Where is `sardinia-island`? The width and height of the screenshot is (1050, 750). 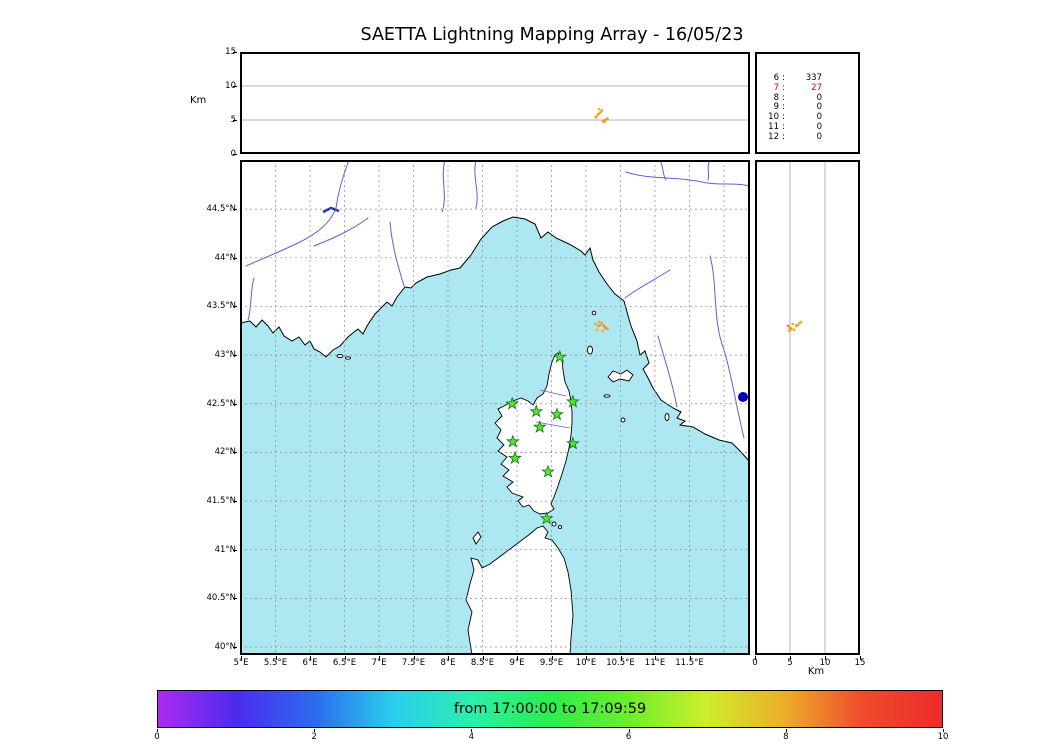 sardinia-island is located at coordinates (519, 590).